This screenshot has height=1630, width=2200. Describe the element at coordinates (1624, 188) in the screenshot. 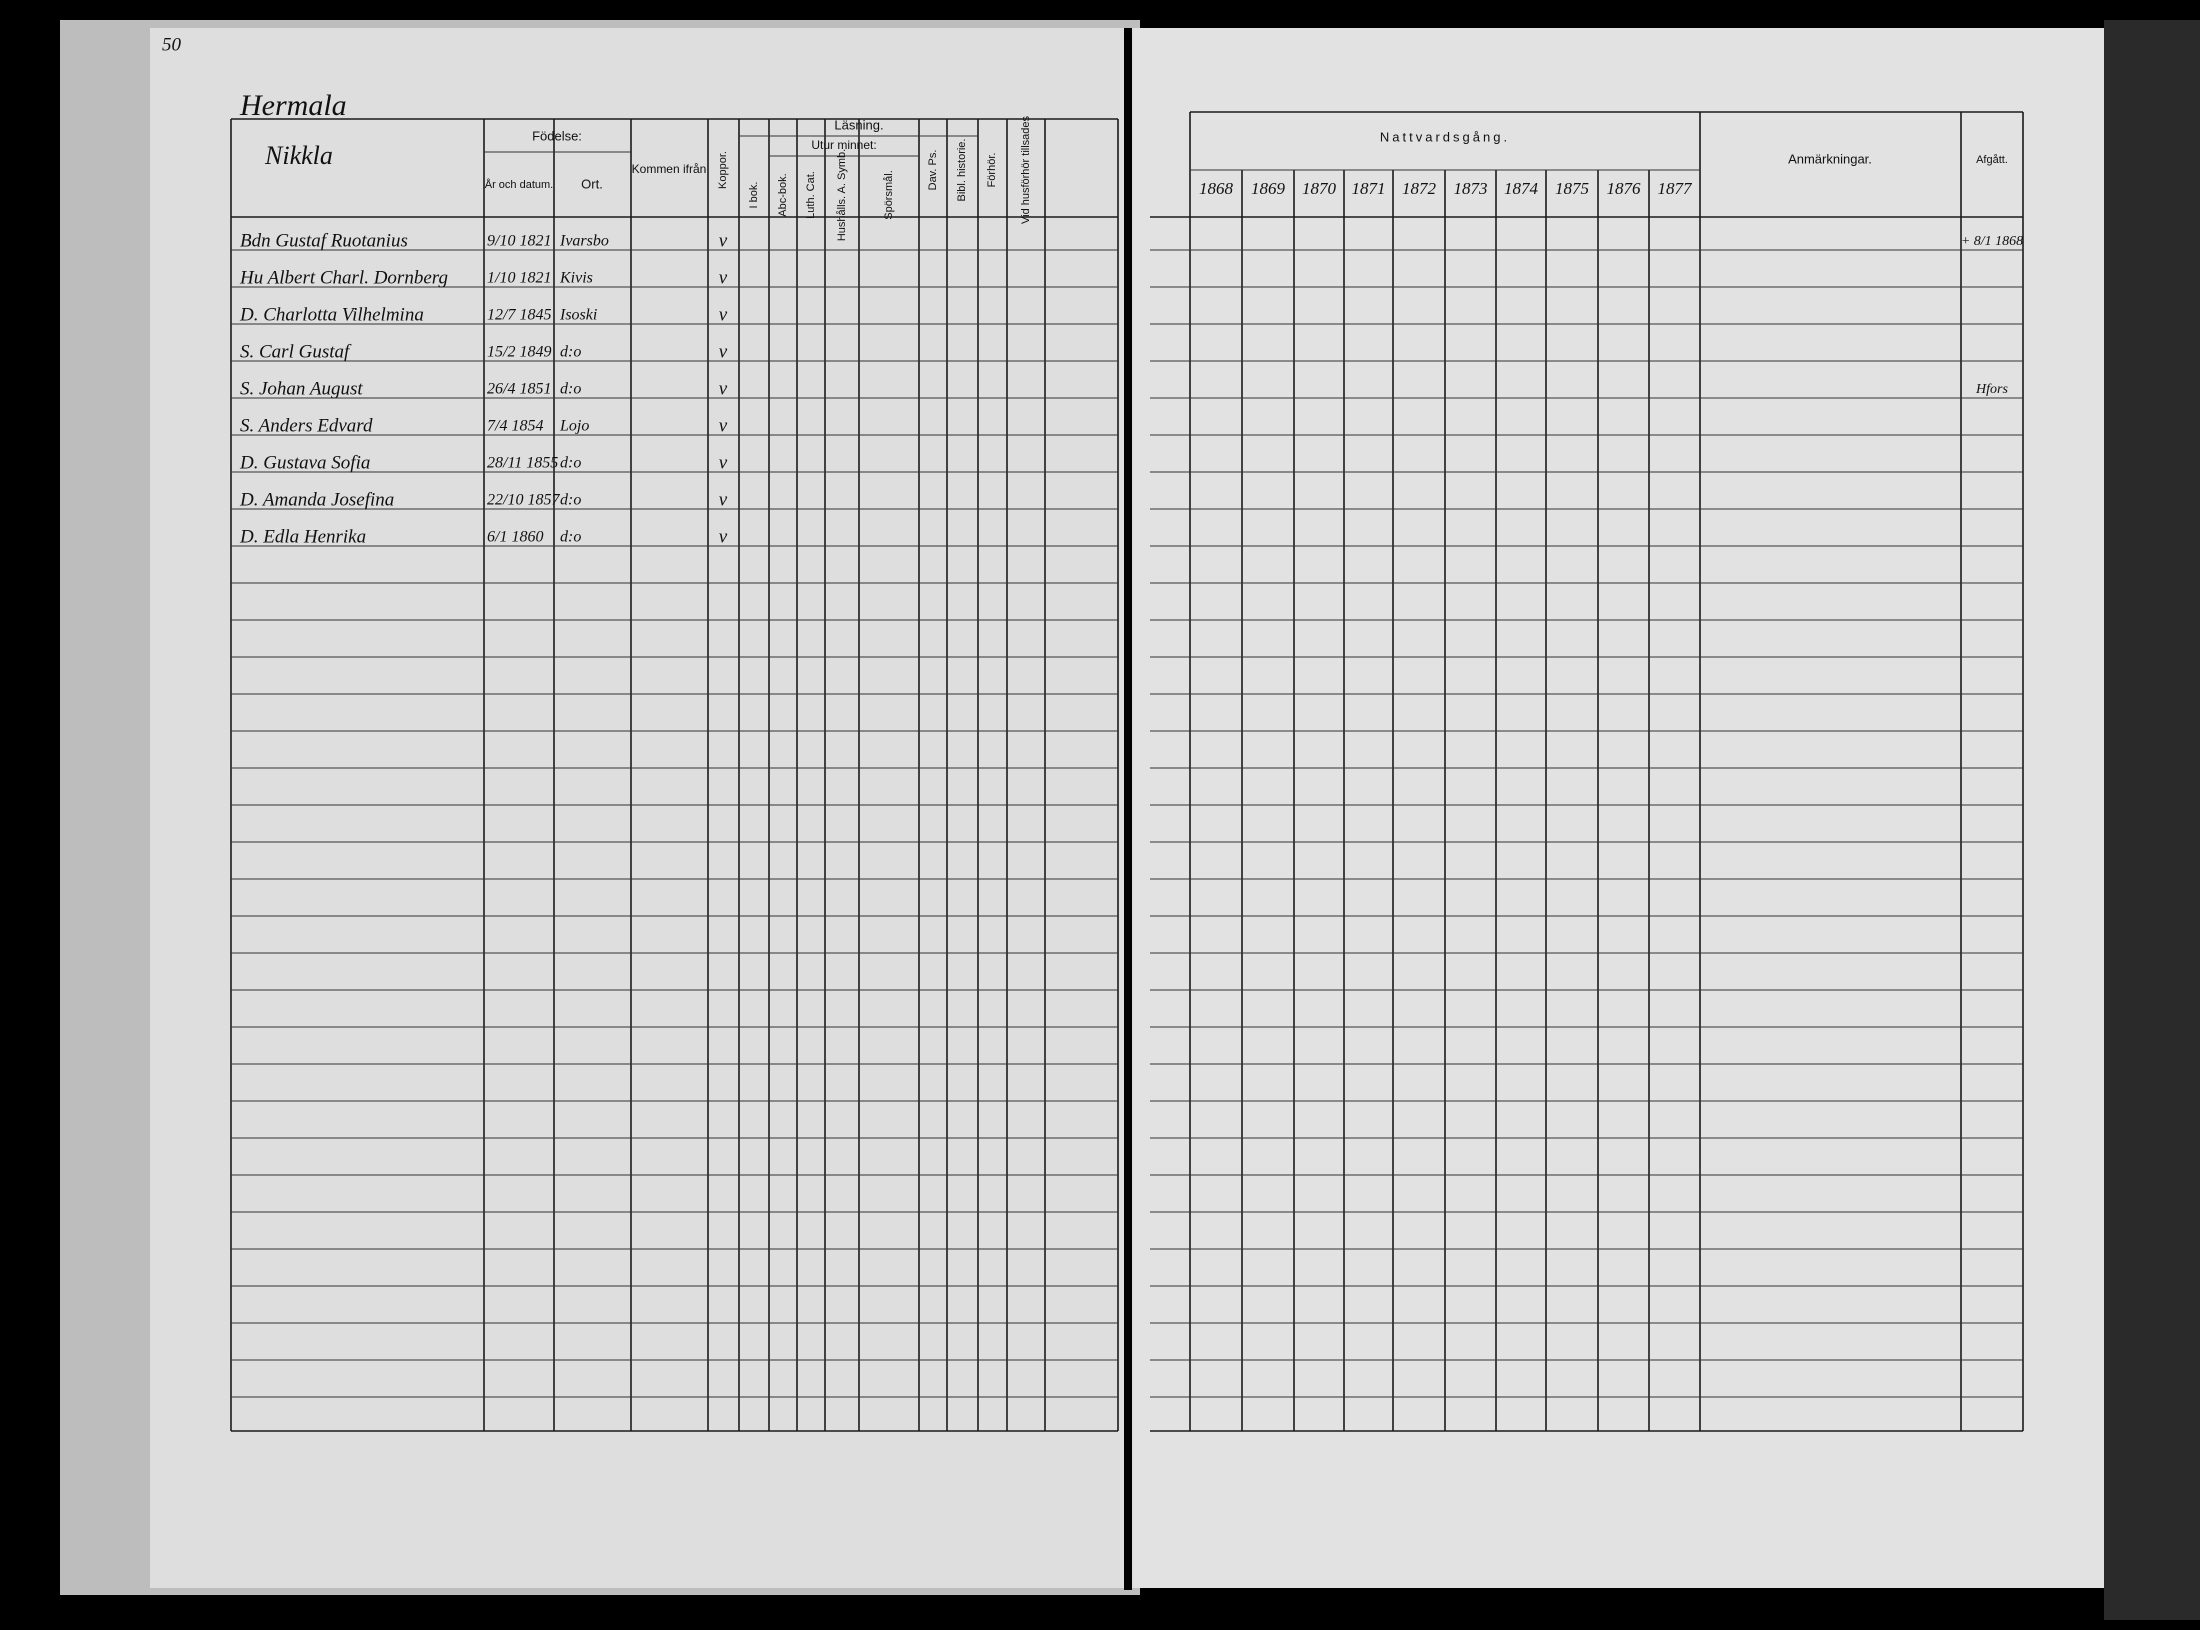

I see `year-header: 1876` at that location.